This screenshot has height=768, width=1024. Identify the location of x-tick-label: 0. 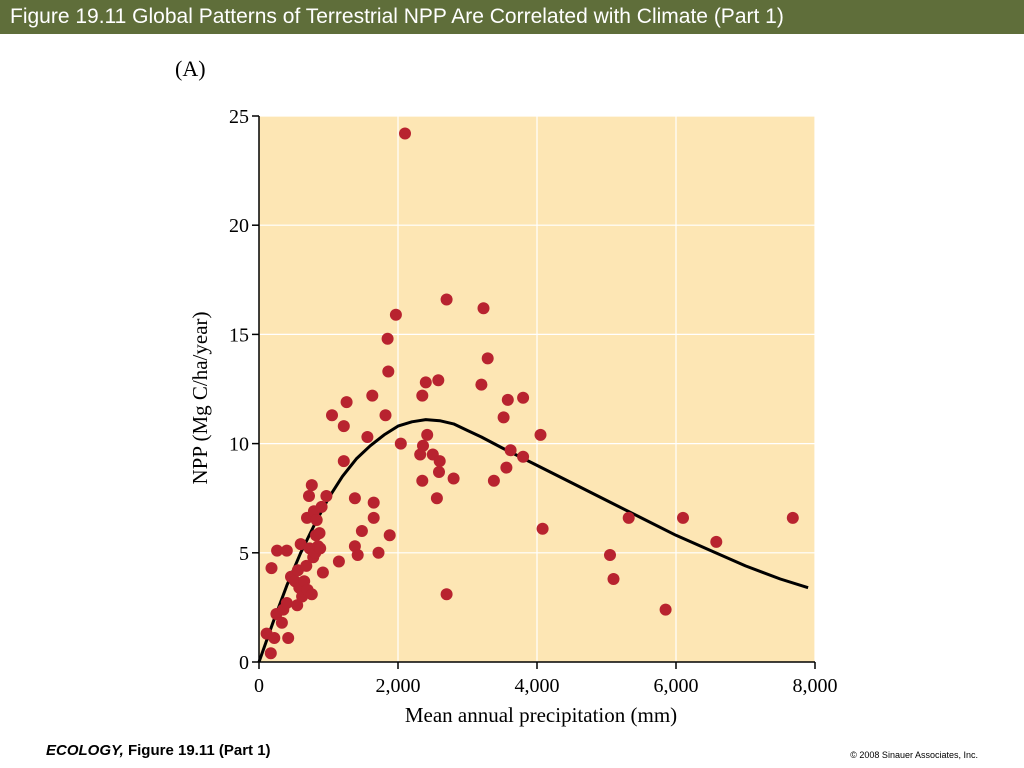
(259, 686).